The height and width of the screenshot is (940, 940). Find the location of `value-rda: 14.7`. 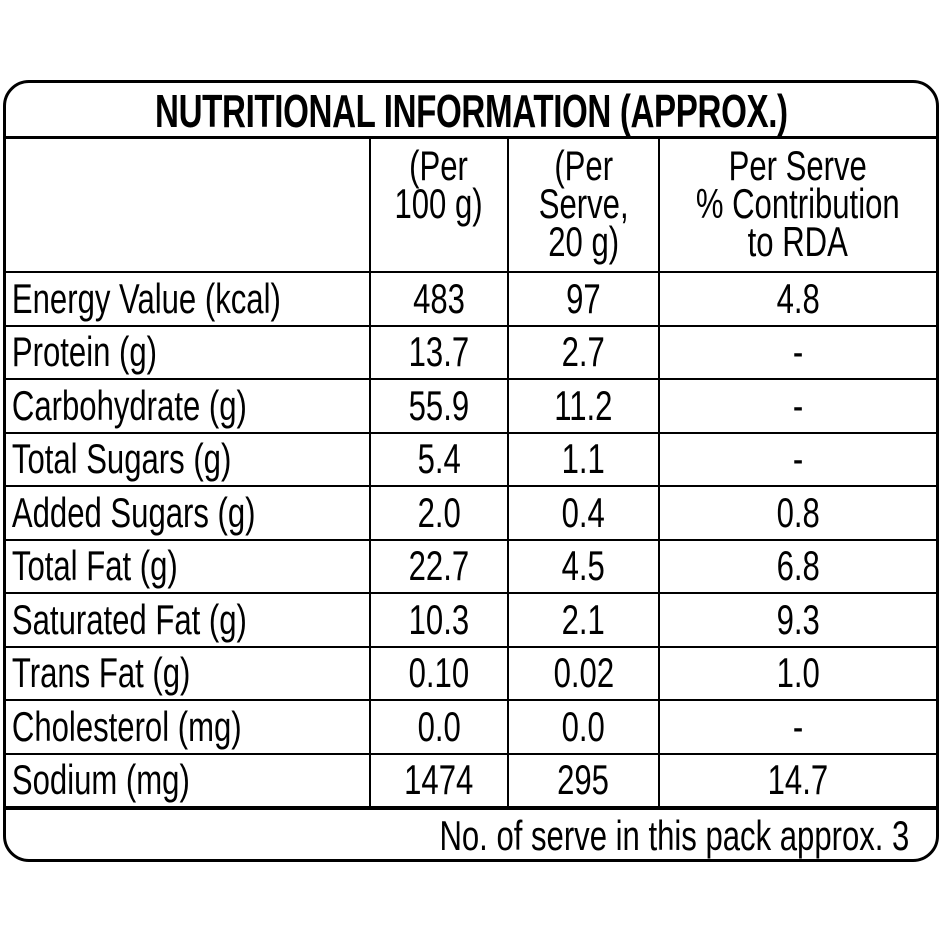

value-rda: 14.7 is located at coordinates (798, 780).